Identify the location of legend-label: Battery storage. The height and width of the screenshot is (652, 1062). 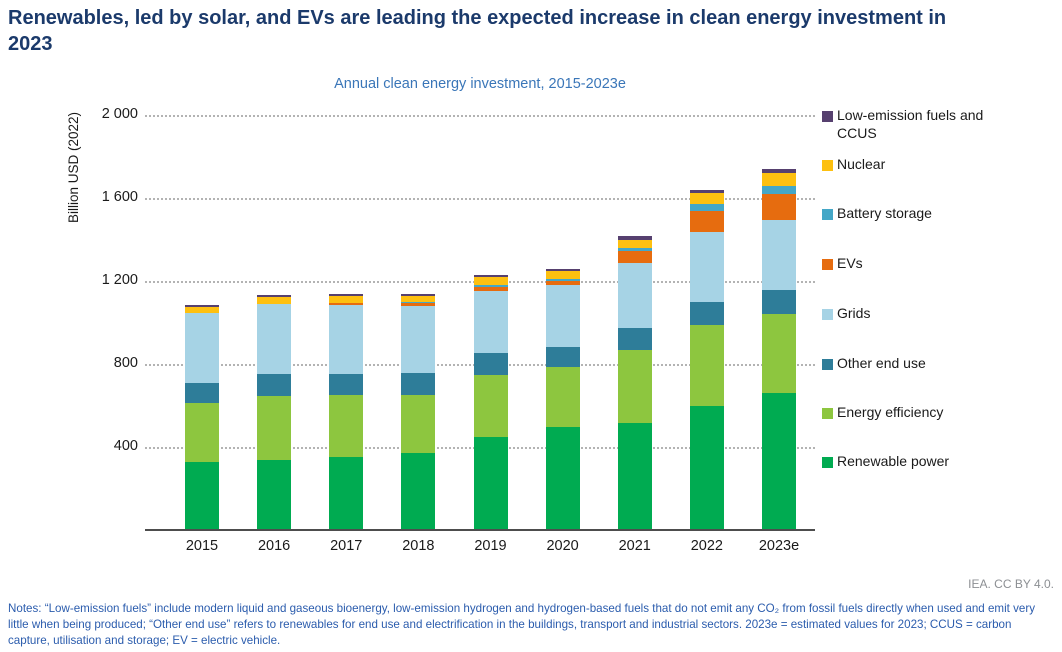
(884, 213).